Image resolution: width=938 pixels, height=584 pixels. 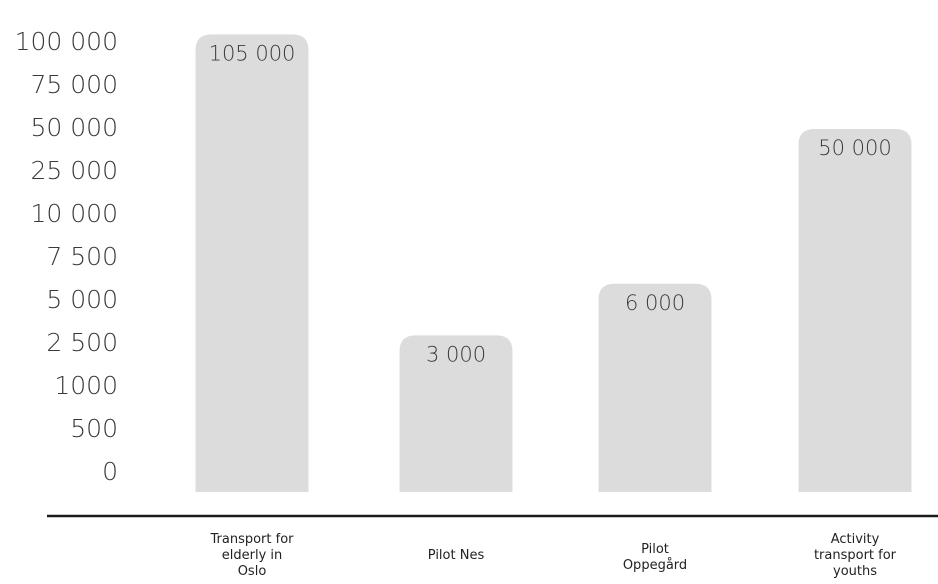 I want to click on y-tick-label: 50 000, so click(x=74, y=127).